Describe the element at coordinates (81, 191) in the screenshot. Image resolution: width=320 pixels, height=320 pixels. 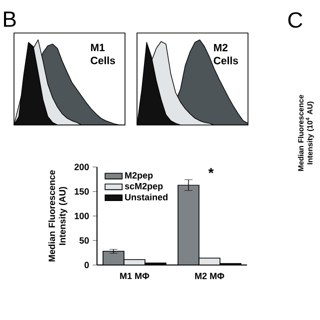
I see `y-tick-label: 150` at that location.